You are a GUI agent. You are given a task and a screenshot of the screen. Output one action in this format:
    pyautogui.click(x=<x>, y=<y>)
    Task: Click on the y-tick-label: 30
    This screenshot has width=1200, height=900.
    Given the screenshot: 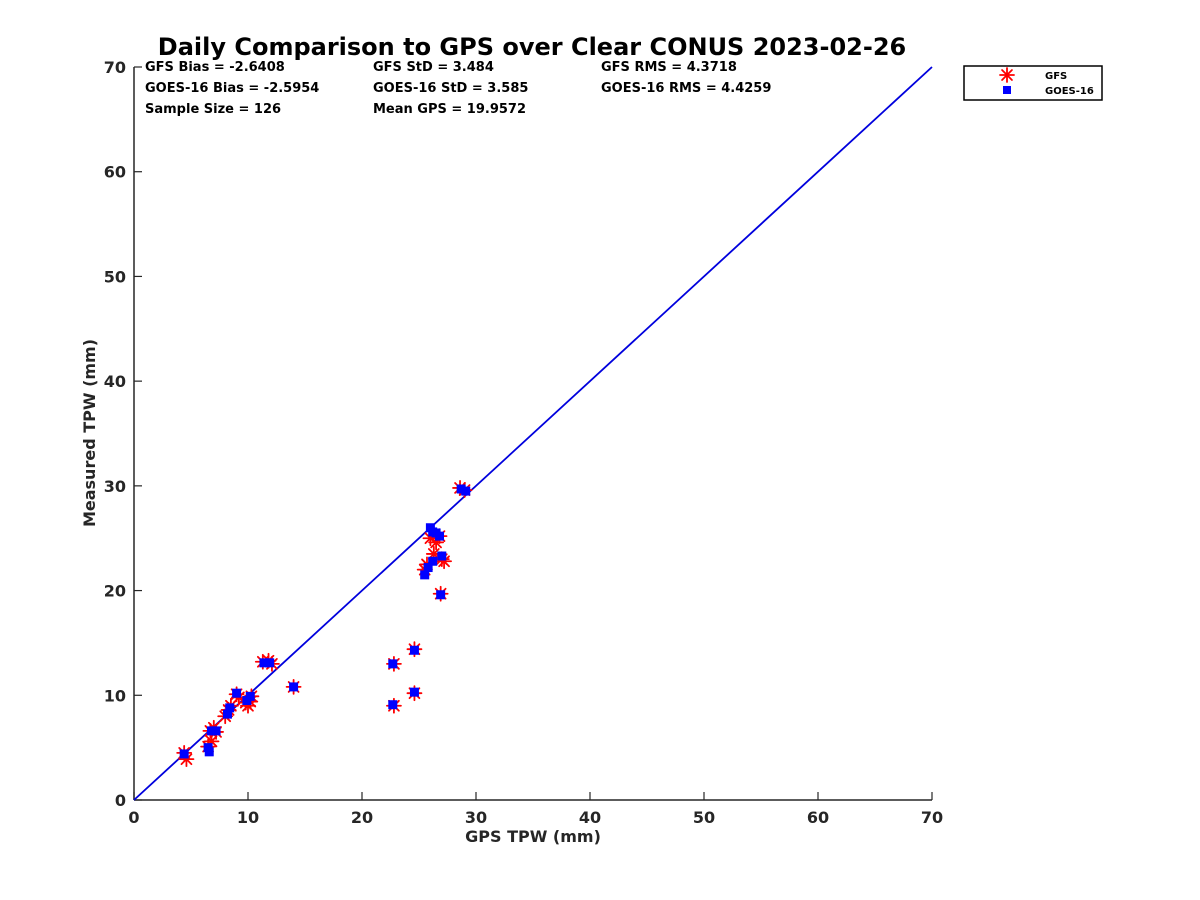 What is the action you would take?
    pyautogui.click(x=115, y=486)
    